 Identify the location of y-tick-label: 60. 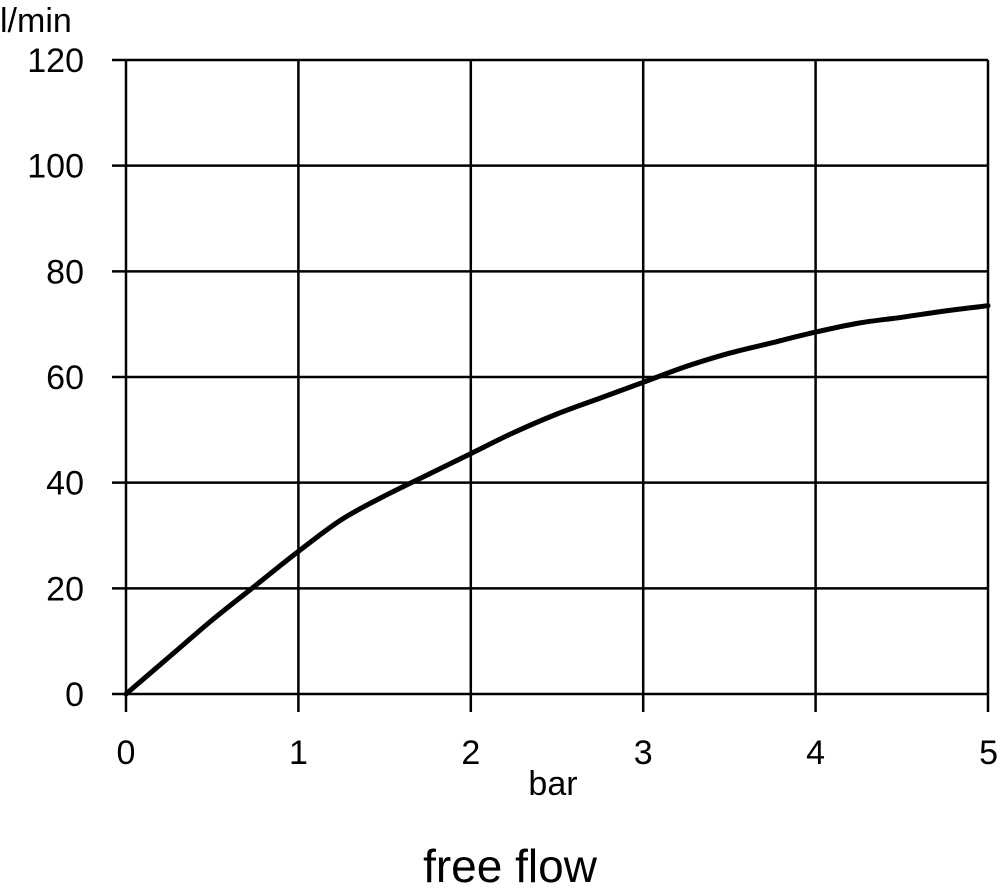
(65, 378).